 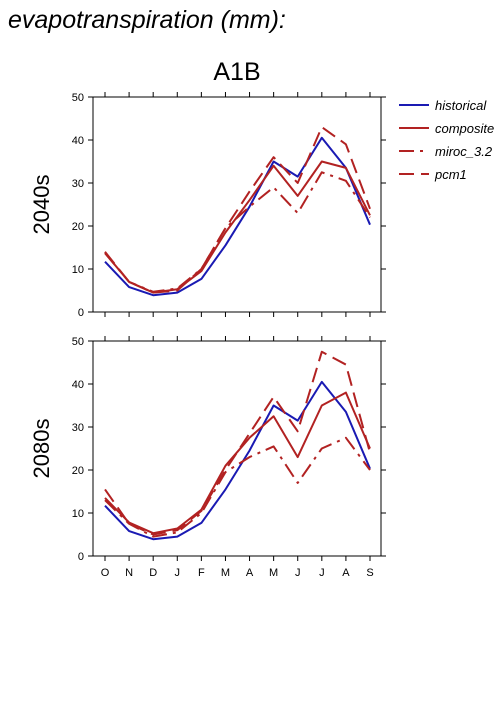 What do you see at coordinates (147, 20) in the screenshot?
I see `page-title: evapotranspiration (mm):` at bounding box center [147, 20].